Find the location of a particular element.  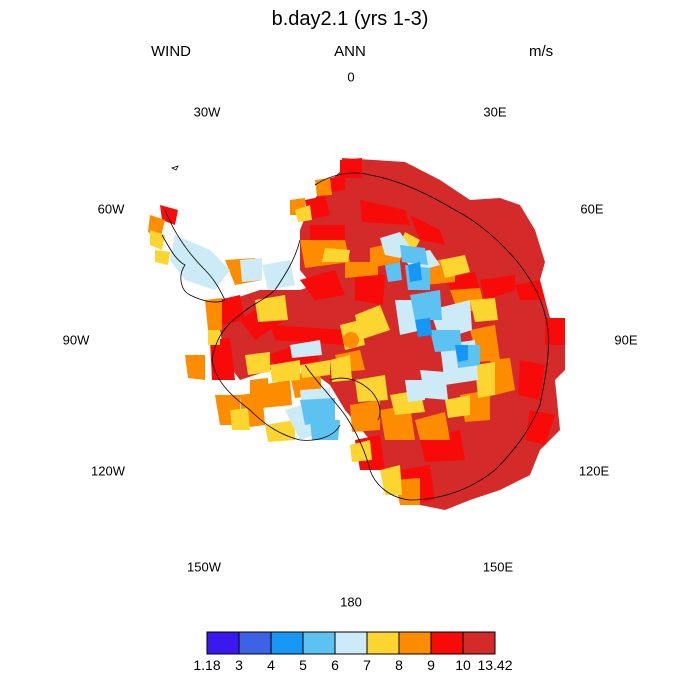

light-blue-cells is located at coordinates (324, 336).